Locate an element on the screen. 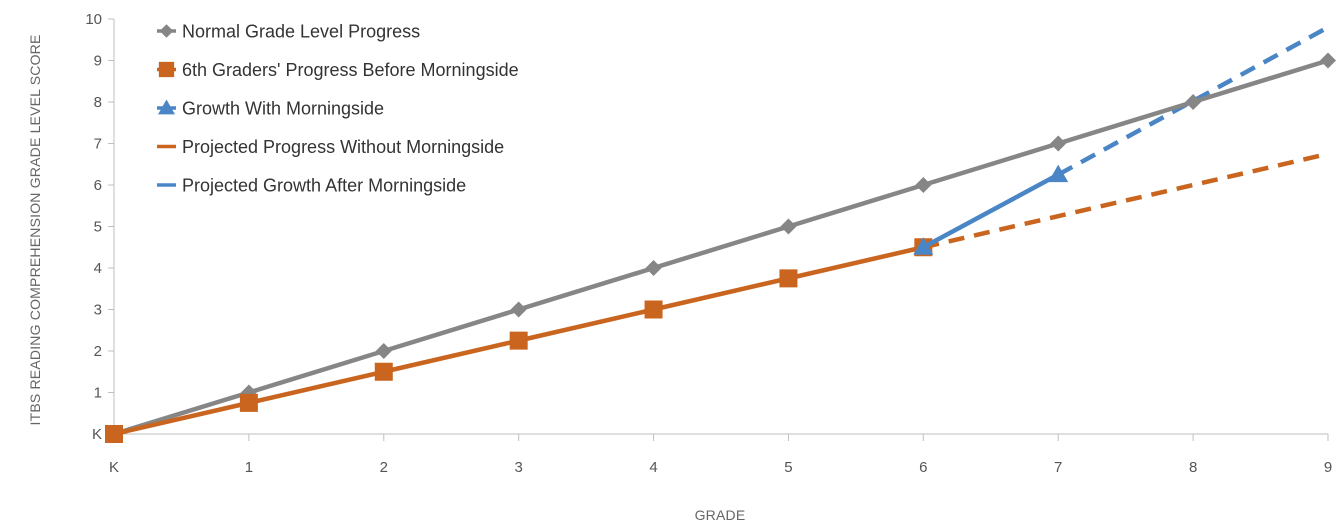 The width and height of the screenshot is (1336, 527). y-tick-label: 2 is located at coordinates (98, 351).